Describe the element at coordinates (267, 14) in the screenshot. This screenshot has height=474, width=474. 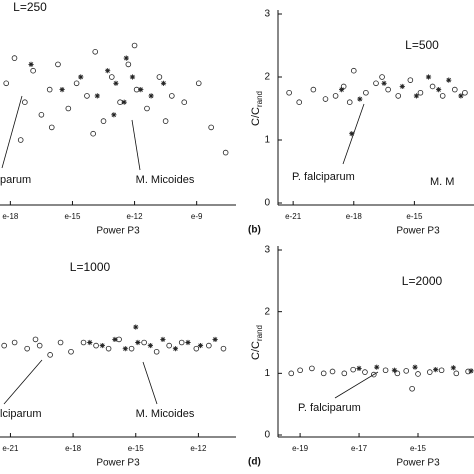
I see `y-tick-label: 3` at that location.